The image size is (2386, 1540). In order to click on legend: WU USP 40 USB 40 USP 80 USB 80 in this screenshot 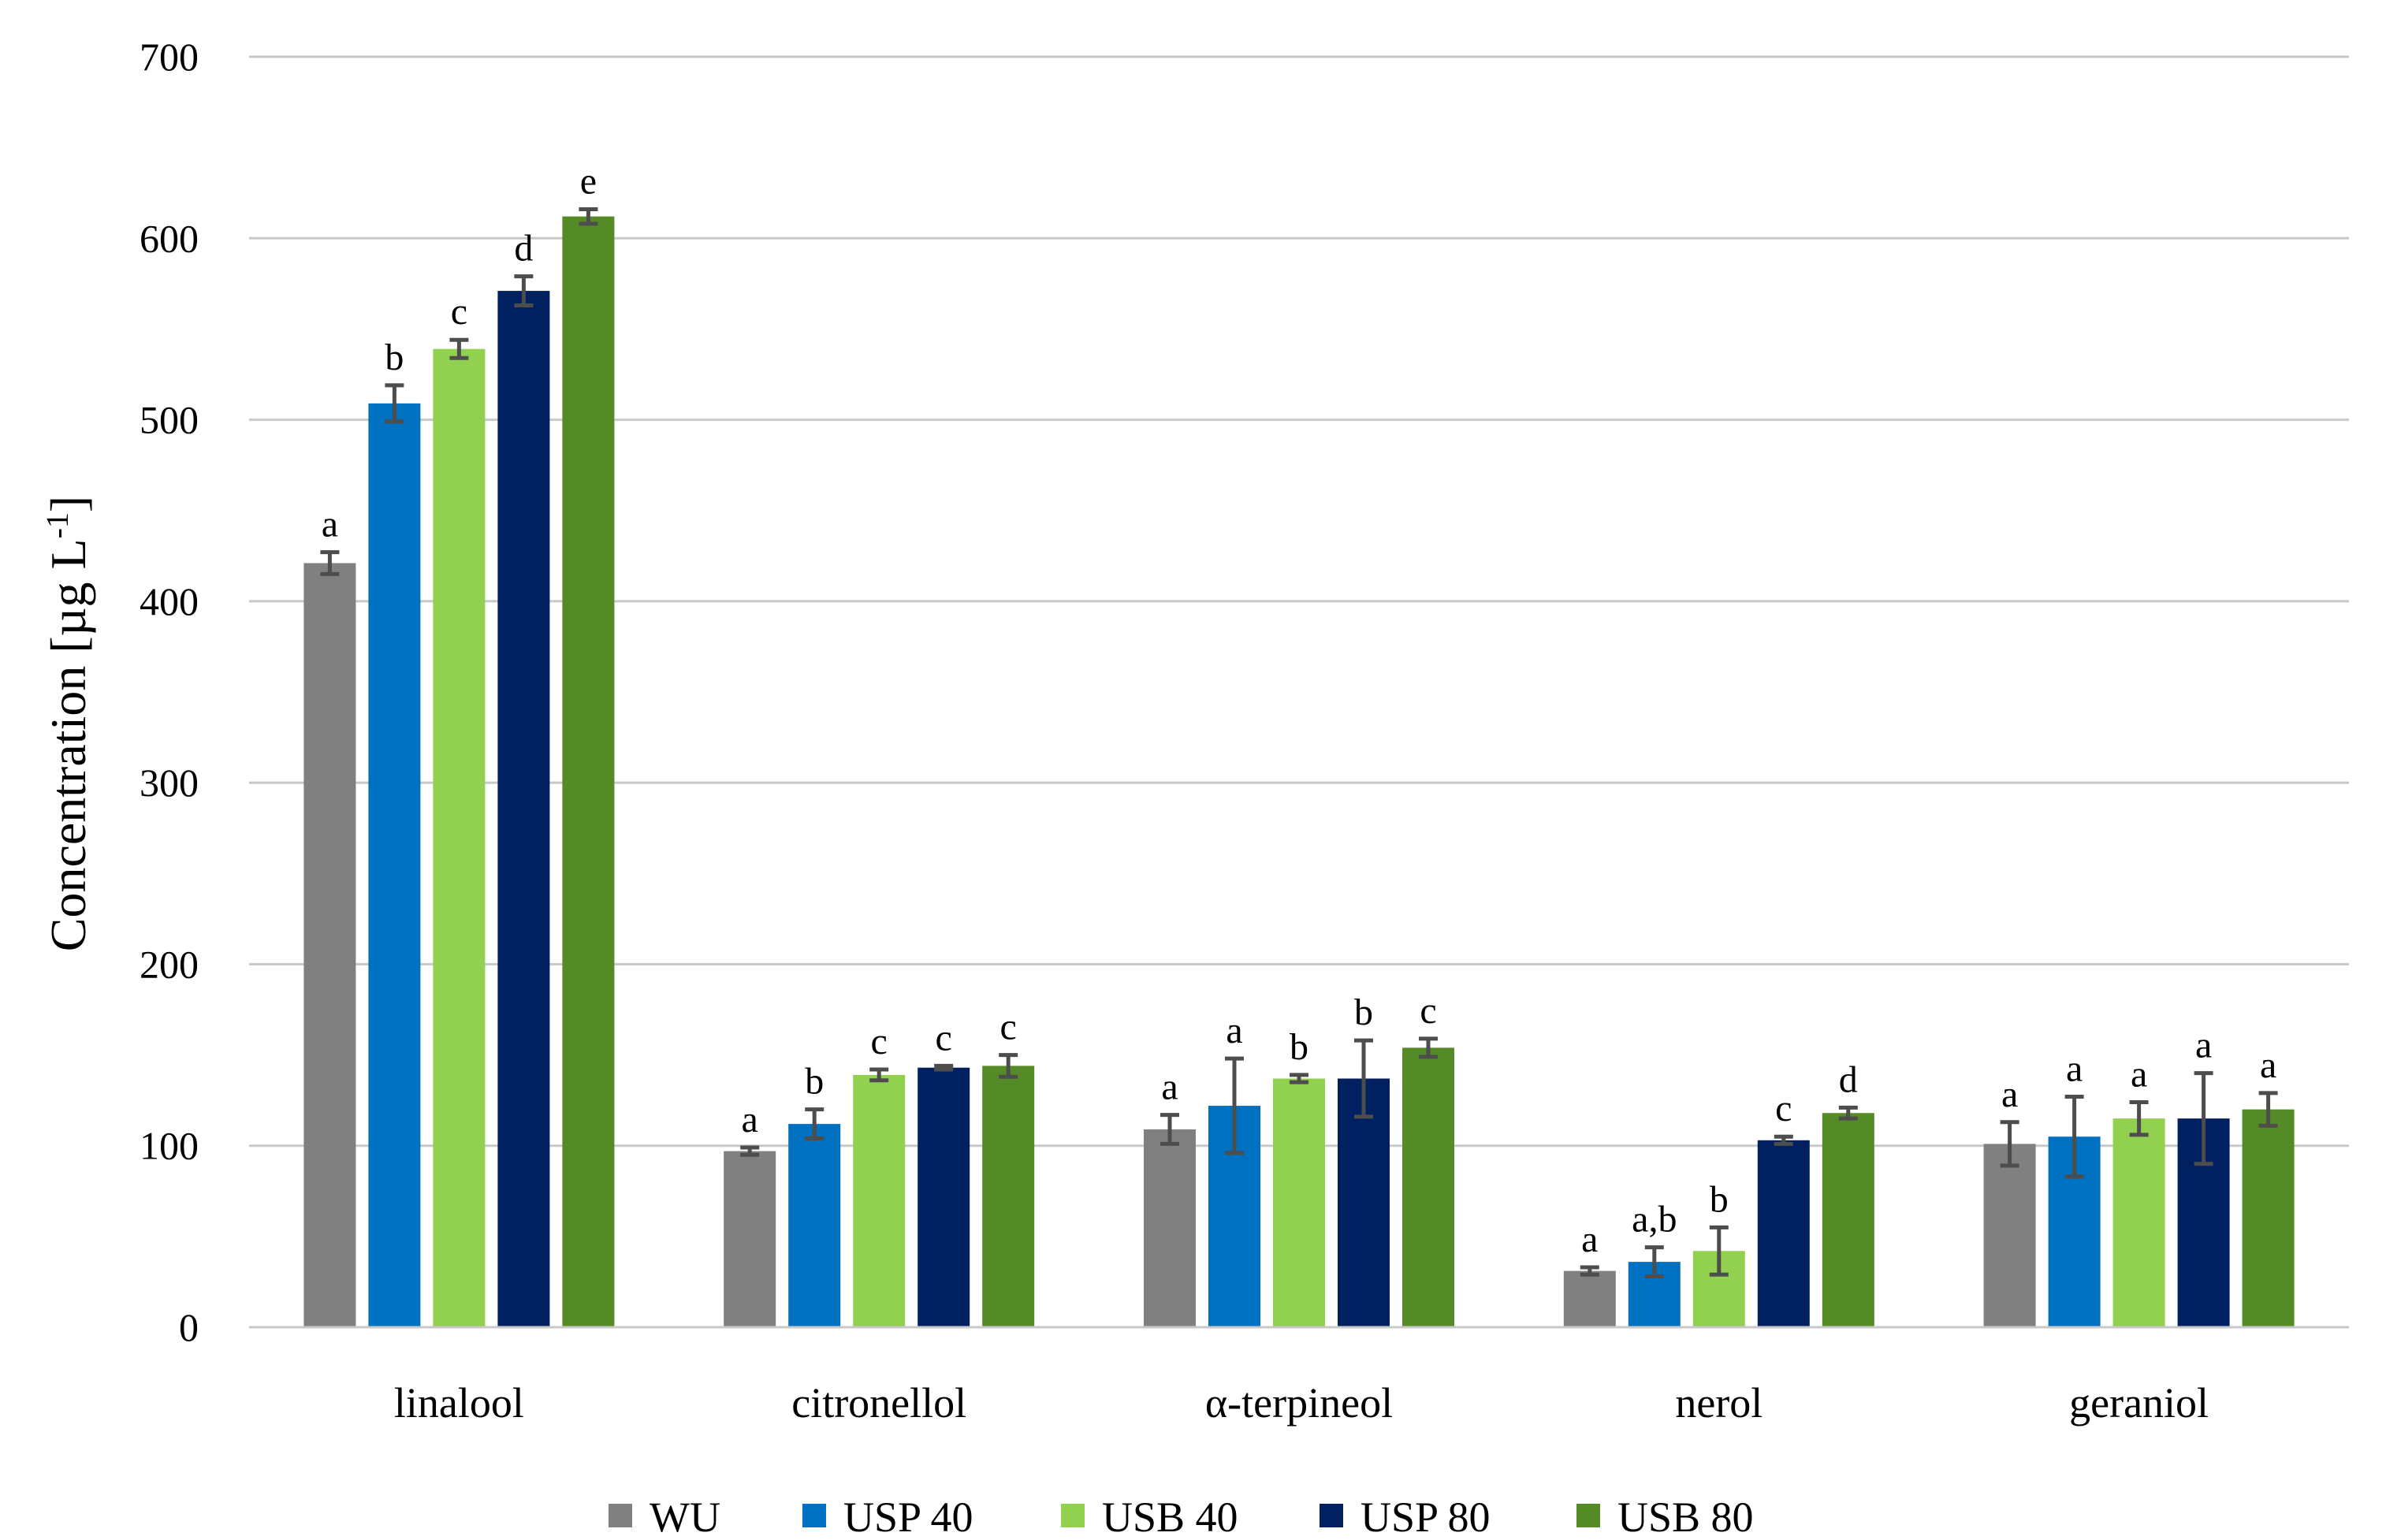, I will do `click(1181, 1517)`.